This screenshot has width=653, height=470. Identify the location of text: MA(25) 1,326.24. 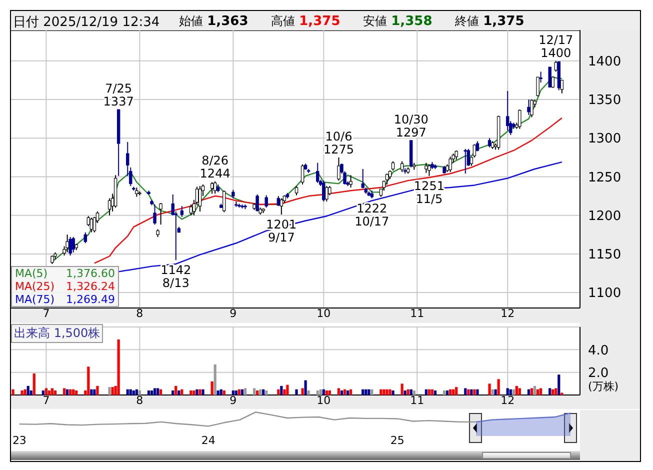
(65, 286).